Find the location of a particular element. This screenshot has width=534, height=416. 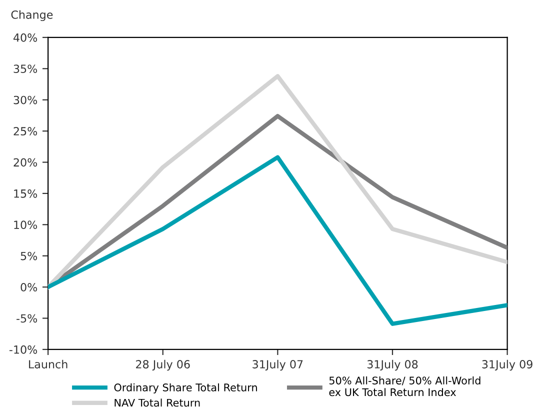

x-tick-label: 31July 08 is located at coordinates (392, 365).